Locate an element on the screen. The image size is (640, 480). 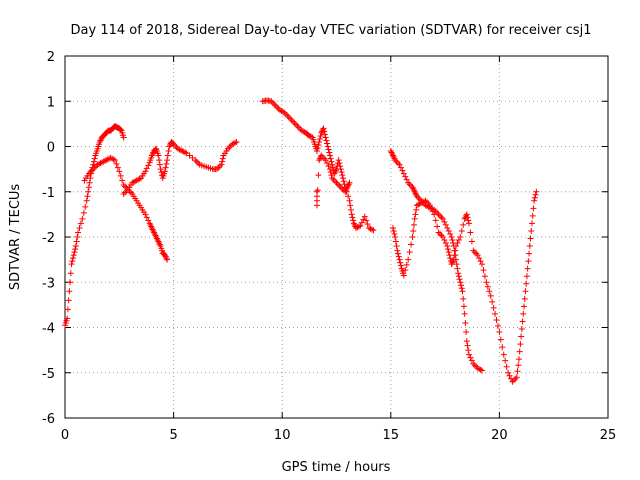
y-axis-label: SDTVAR / TECUs is located at coordinates (15, 237).